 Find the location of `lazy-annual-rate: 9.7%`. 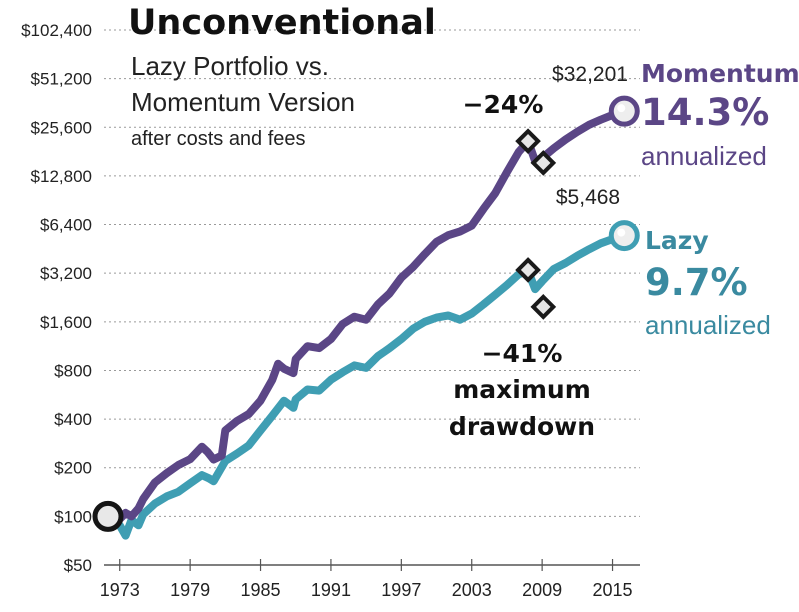

lazy-annual-rate: 9.7% is located at coordinates (696, 282).